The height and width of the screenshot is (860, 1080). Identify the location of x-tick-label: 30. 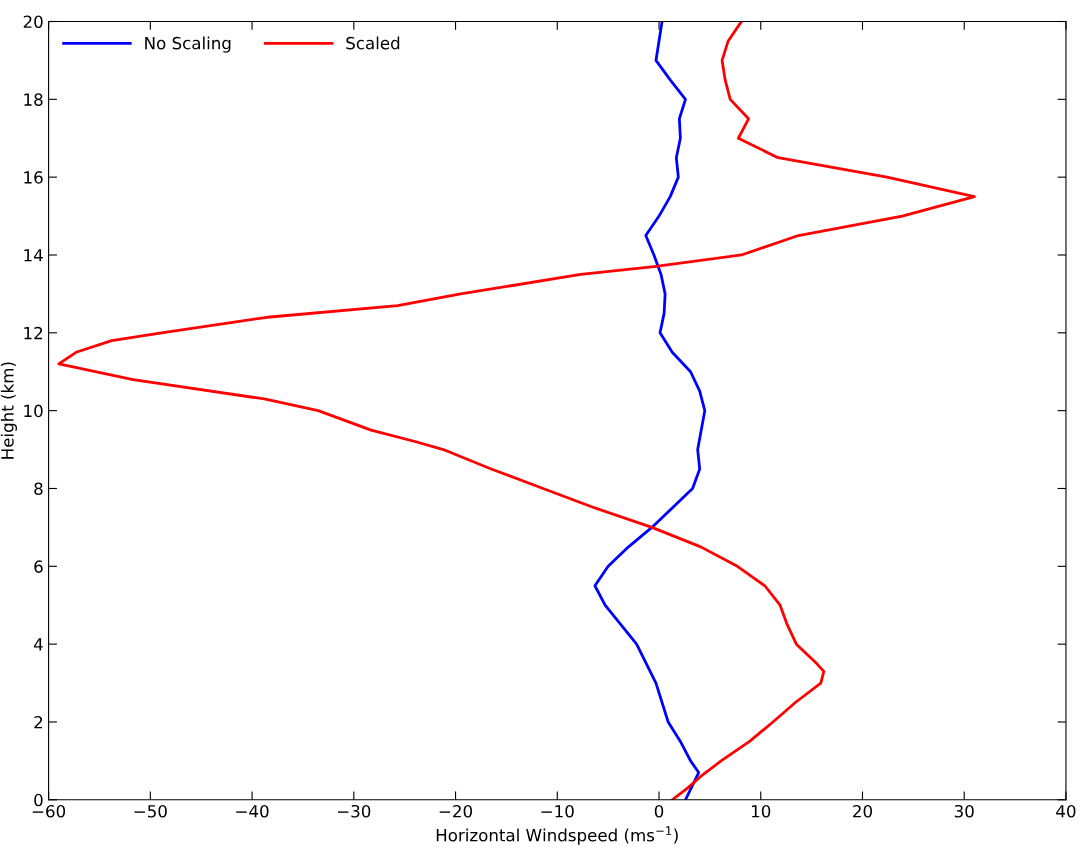
(964, 811).